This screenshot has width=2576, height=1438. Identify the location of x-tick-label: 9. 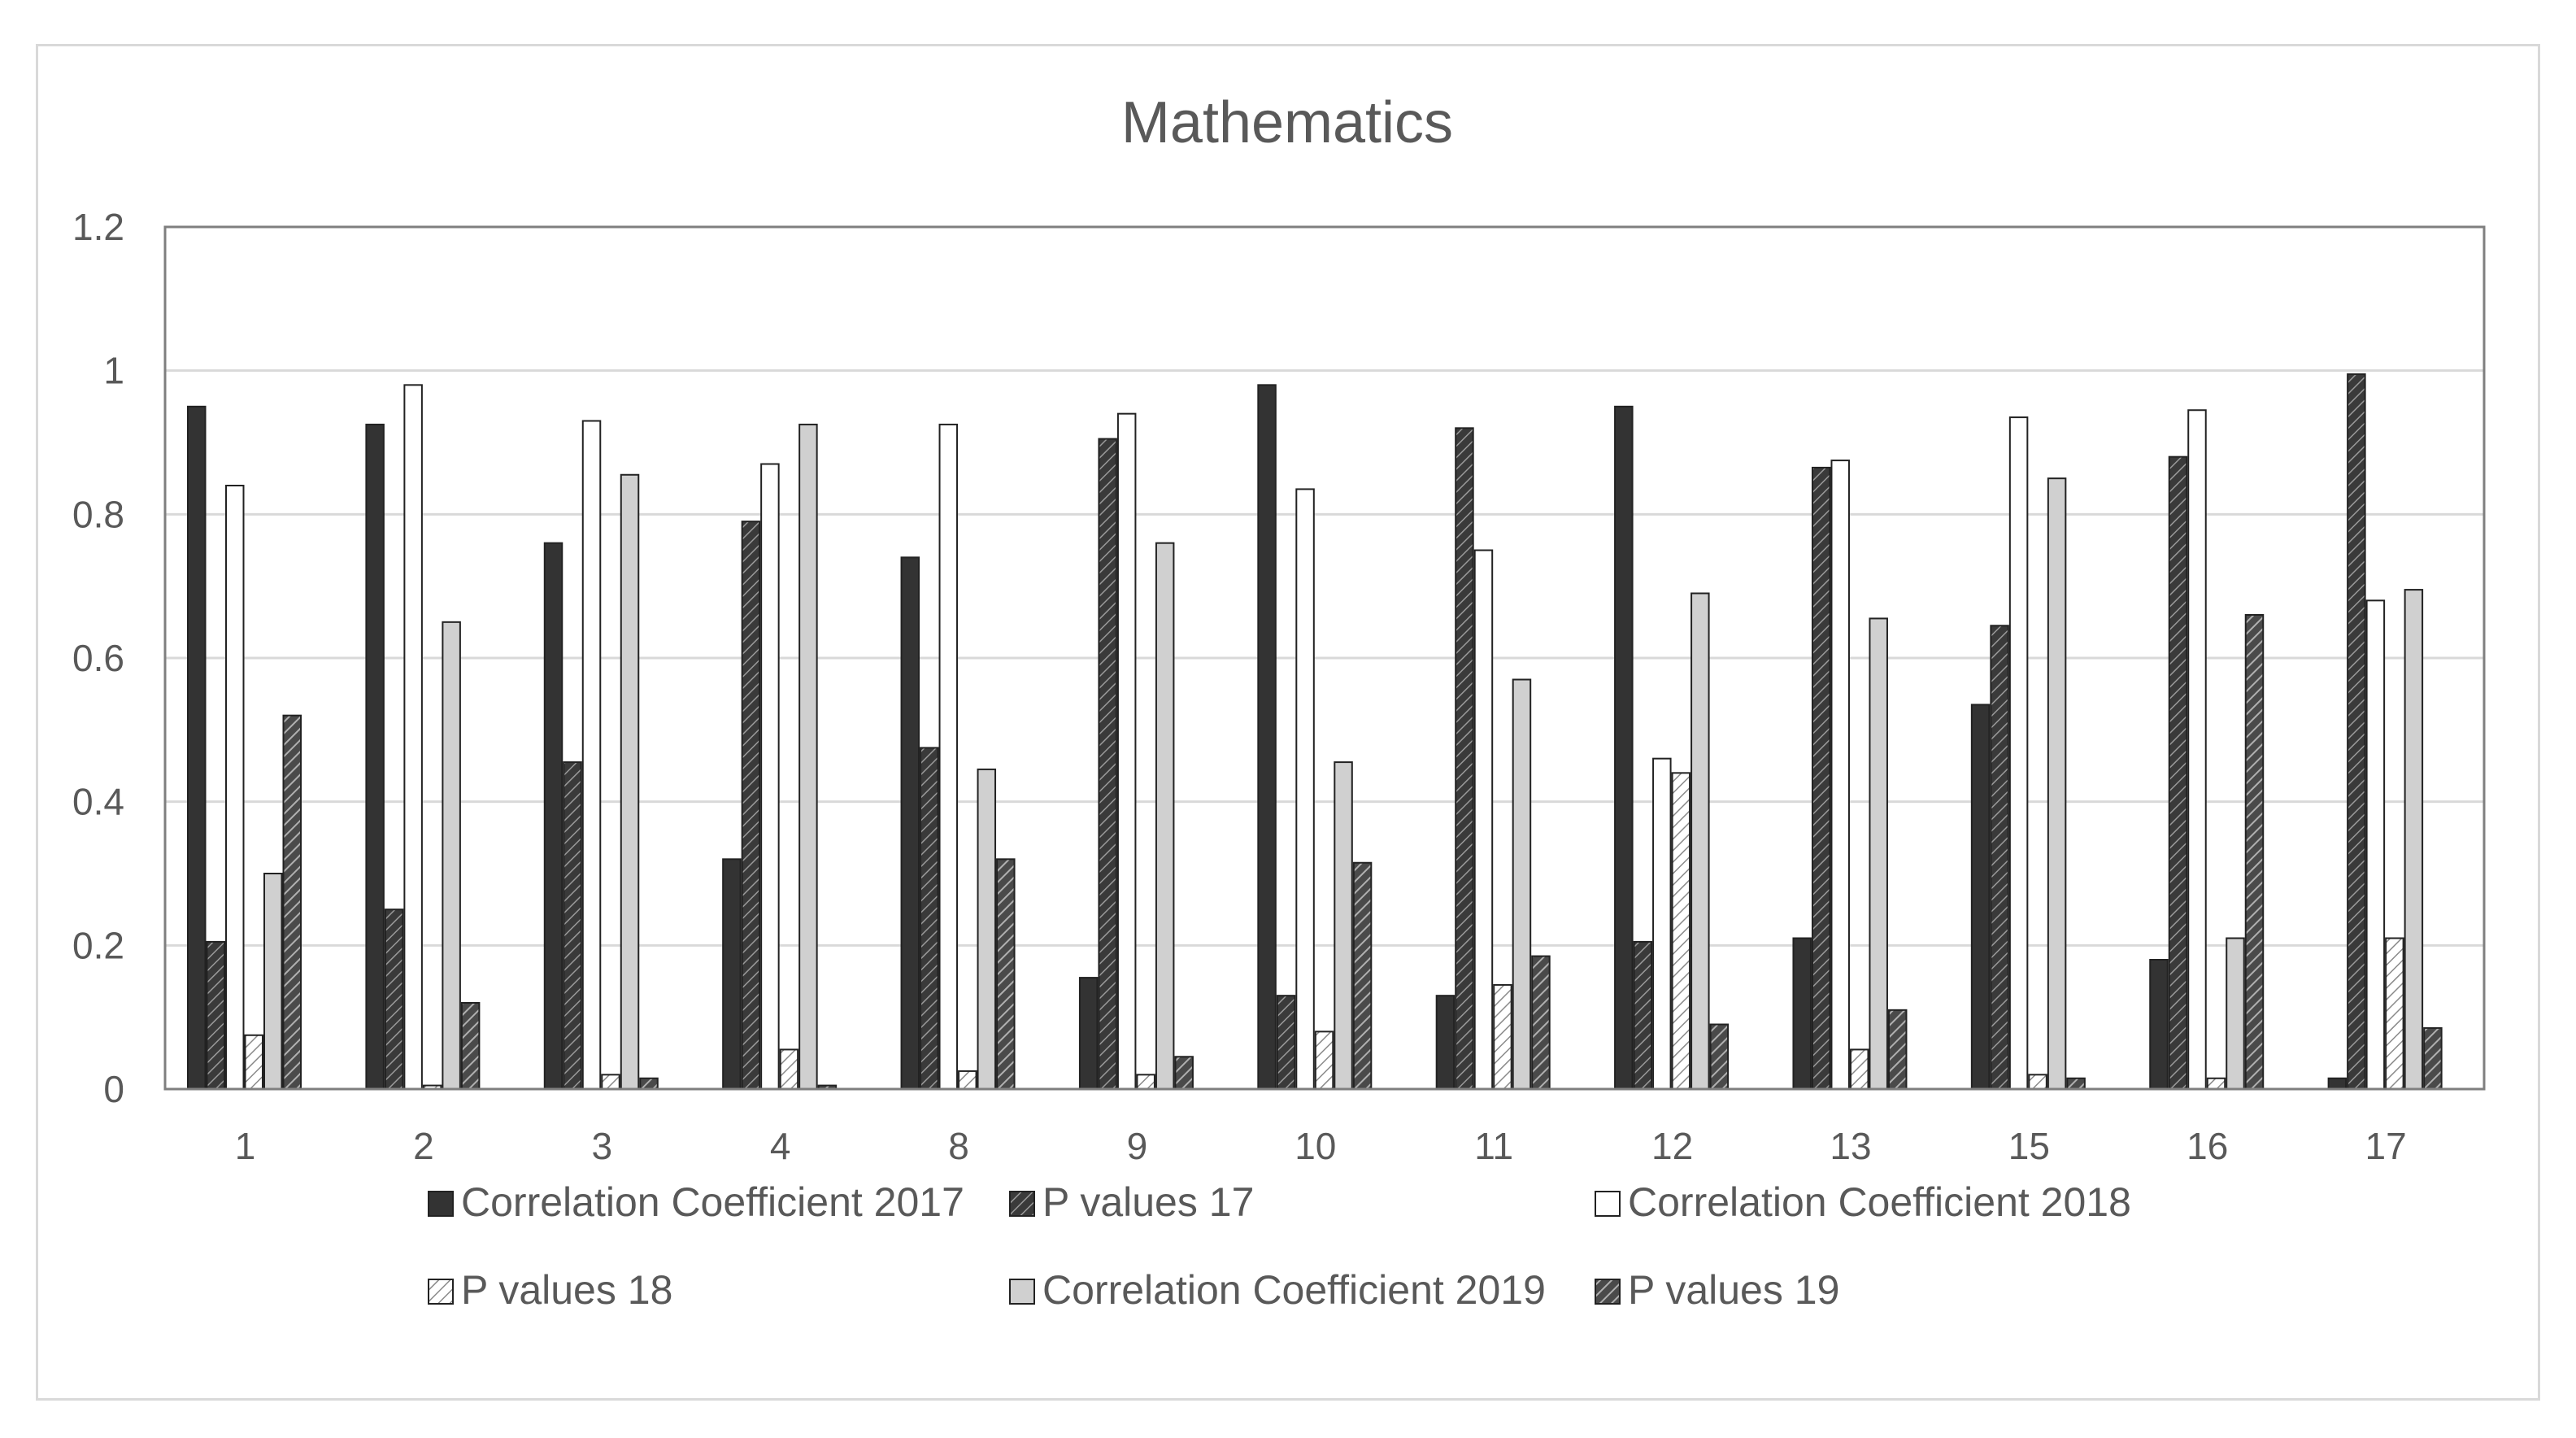
(1138, 1146).